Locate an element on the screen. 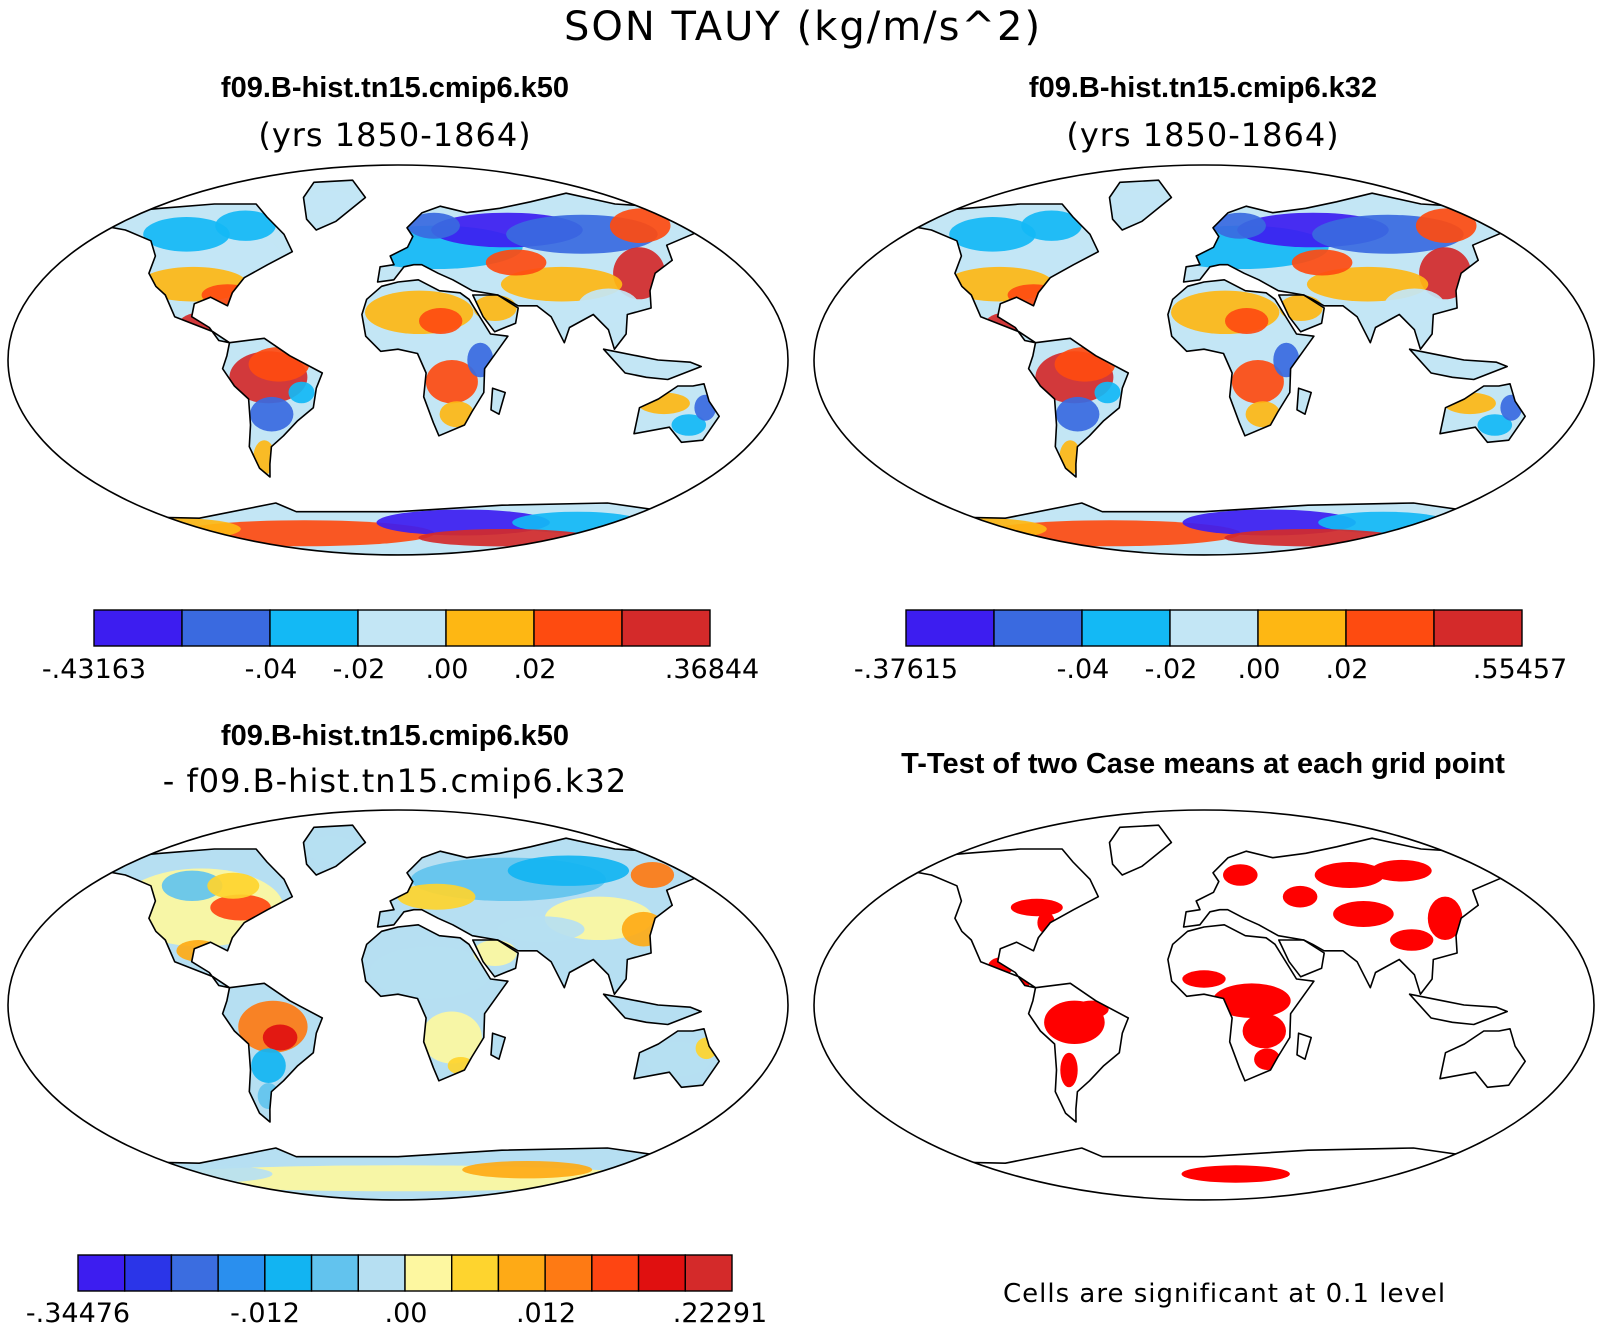 Image resolution: width=1606 pixels, height=1329 pixels. panel-3-title: f09.B-hist.tn15.cmip6.k50 is located at coordinates (395, 736).